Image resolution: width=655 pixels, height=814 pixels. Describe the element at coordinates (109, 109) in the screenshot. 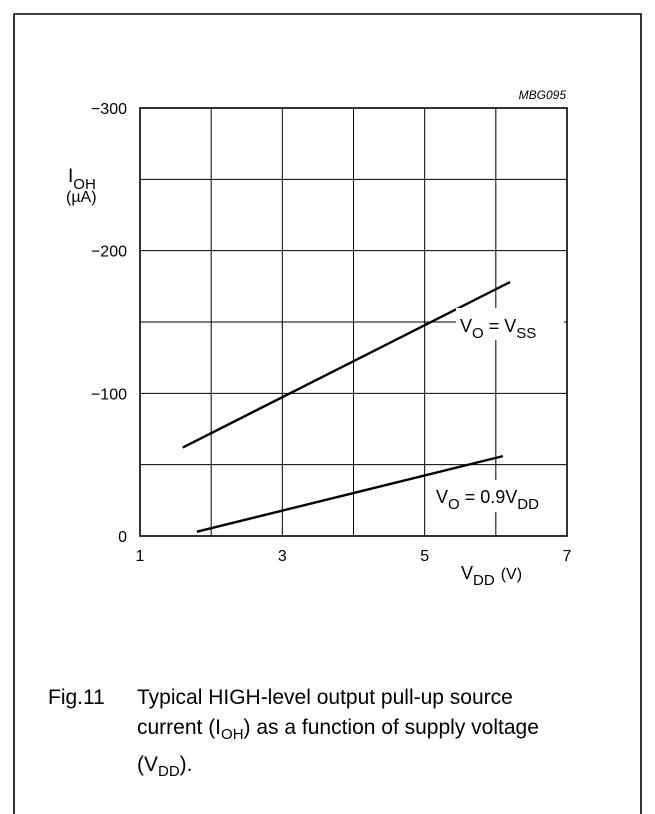

I see `y-tick-label: −300` at that location.